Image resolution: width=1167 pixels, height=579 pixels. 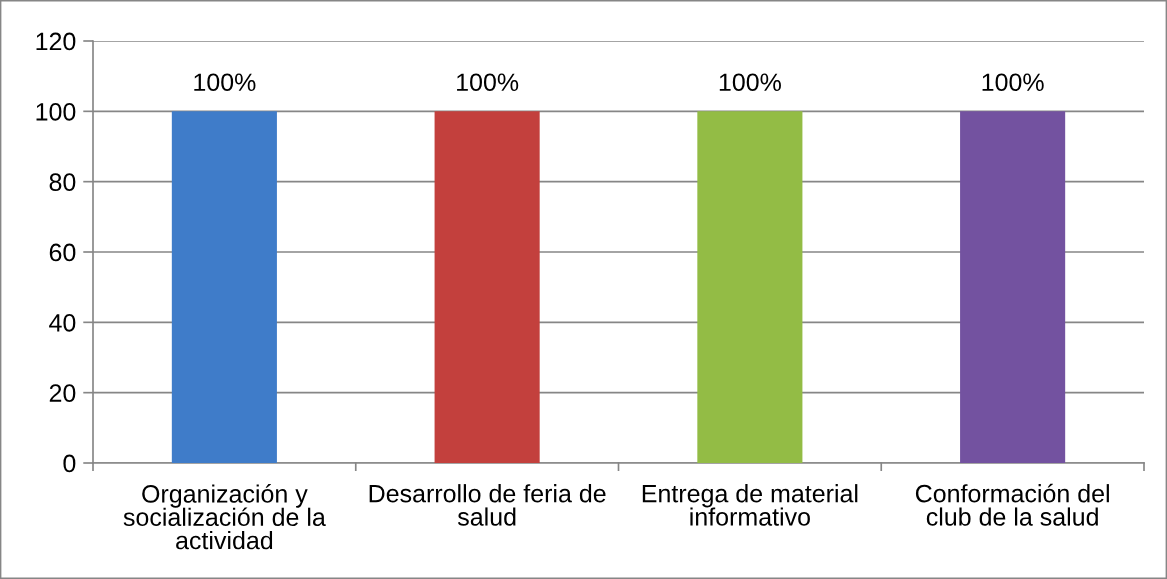 I want to click on y-tick-label: 40, so click(x=62, y=322).